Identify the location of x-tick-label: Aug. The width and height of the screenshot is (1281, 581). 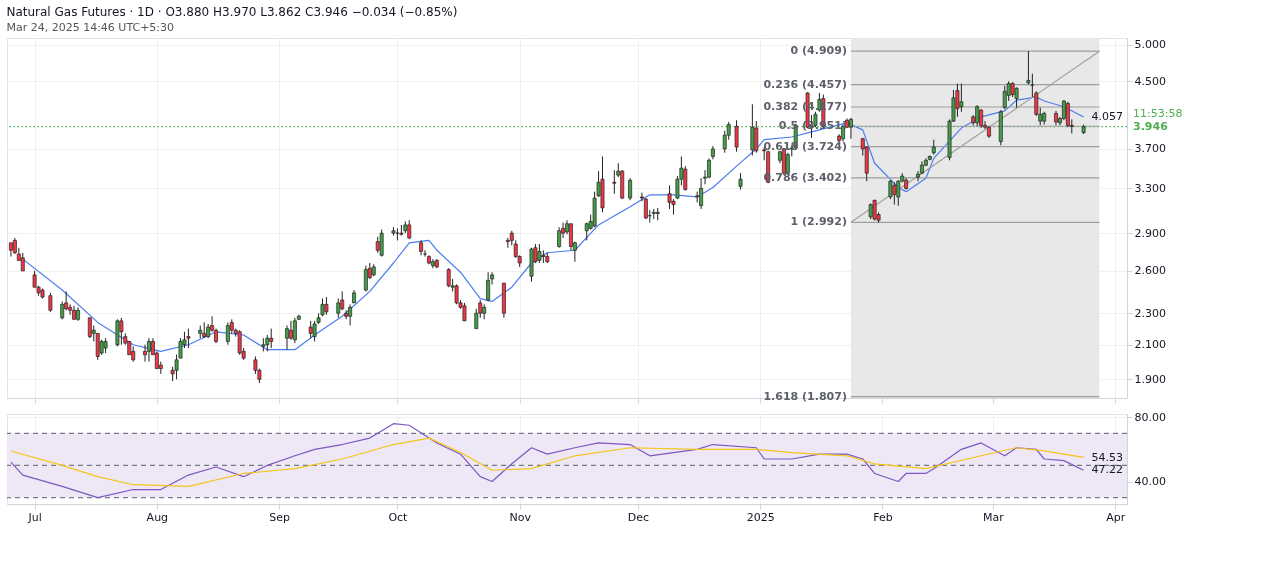
(157, 517).